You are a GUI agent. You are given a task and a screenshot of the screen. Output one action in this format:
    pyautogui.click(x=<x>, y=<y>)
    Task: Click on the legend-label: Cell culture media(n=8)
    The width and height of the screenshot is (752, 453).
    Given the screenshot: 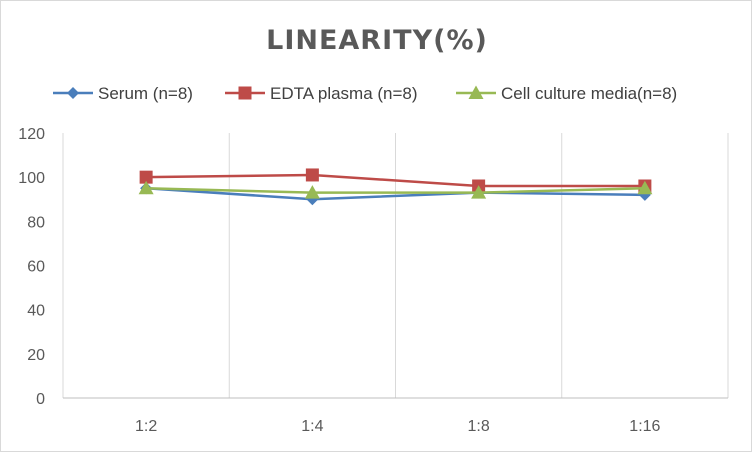 What is the action you would take?
    pyautogui.click(x=589, y=93)
    